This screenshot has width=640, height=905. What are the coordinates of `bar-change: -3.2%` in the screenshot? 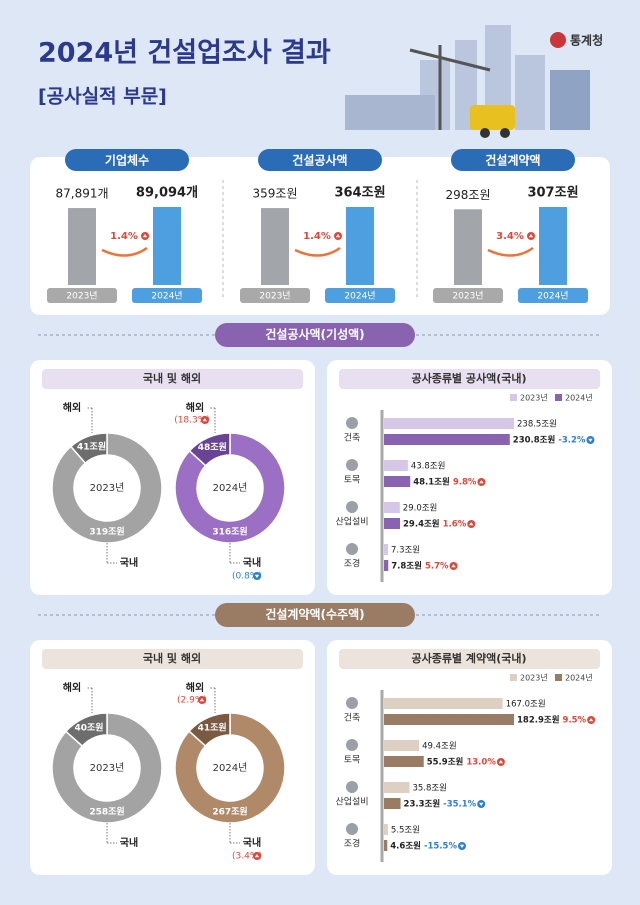 It's located at (572, 441).